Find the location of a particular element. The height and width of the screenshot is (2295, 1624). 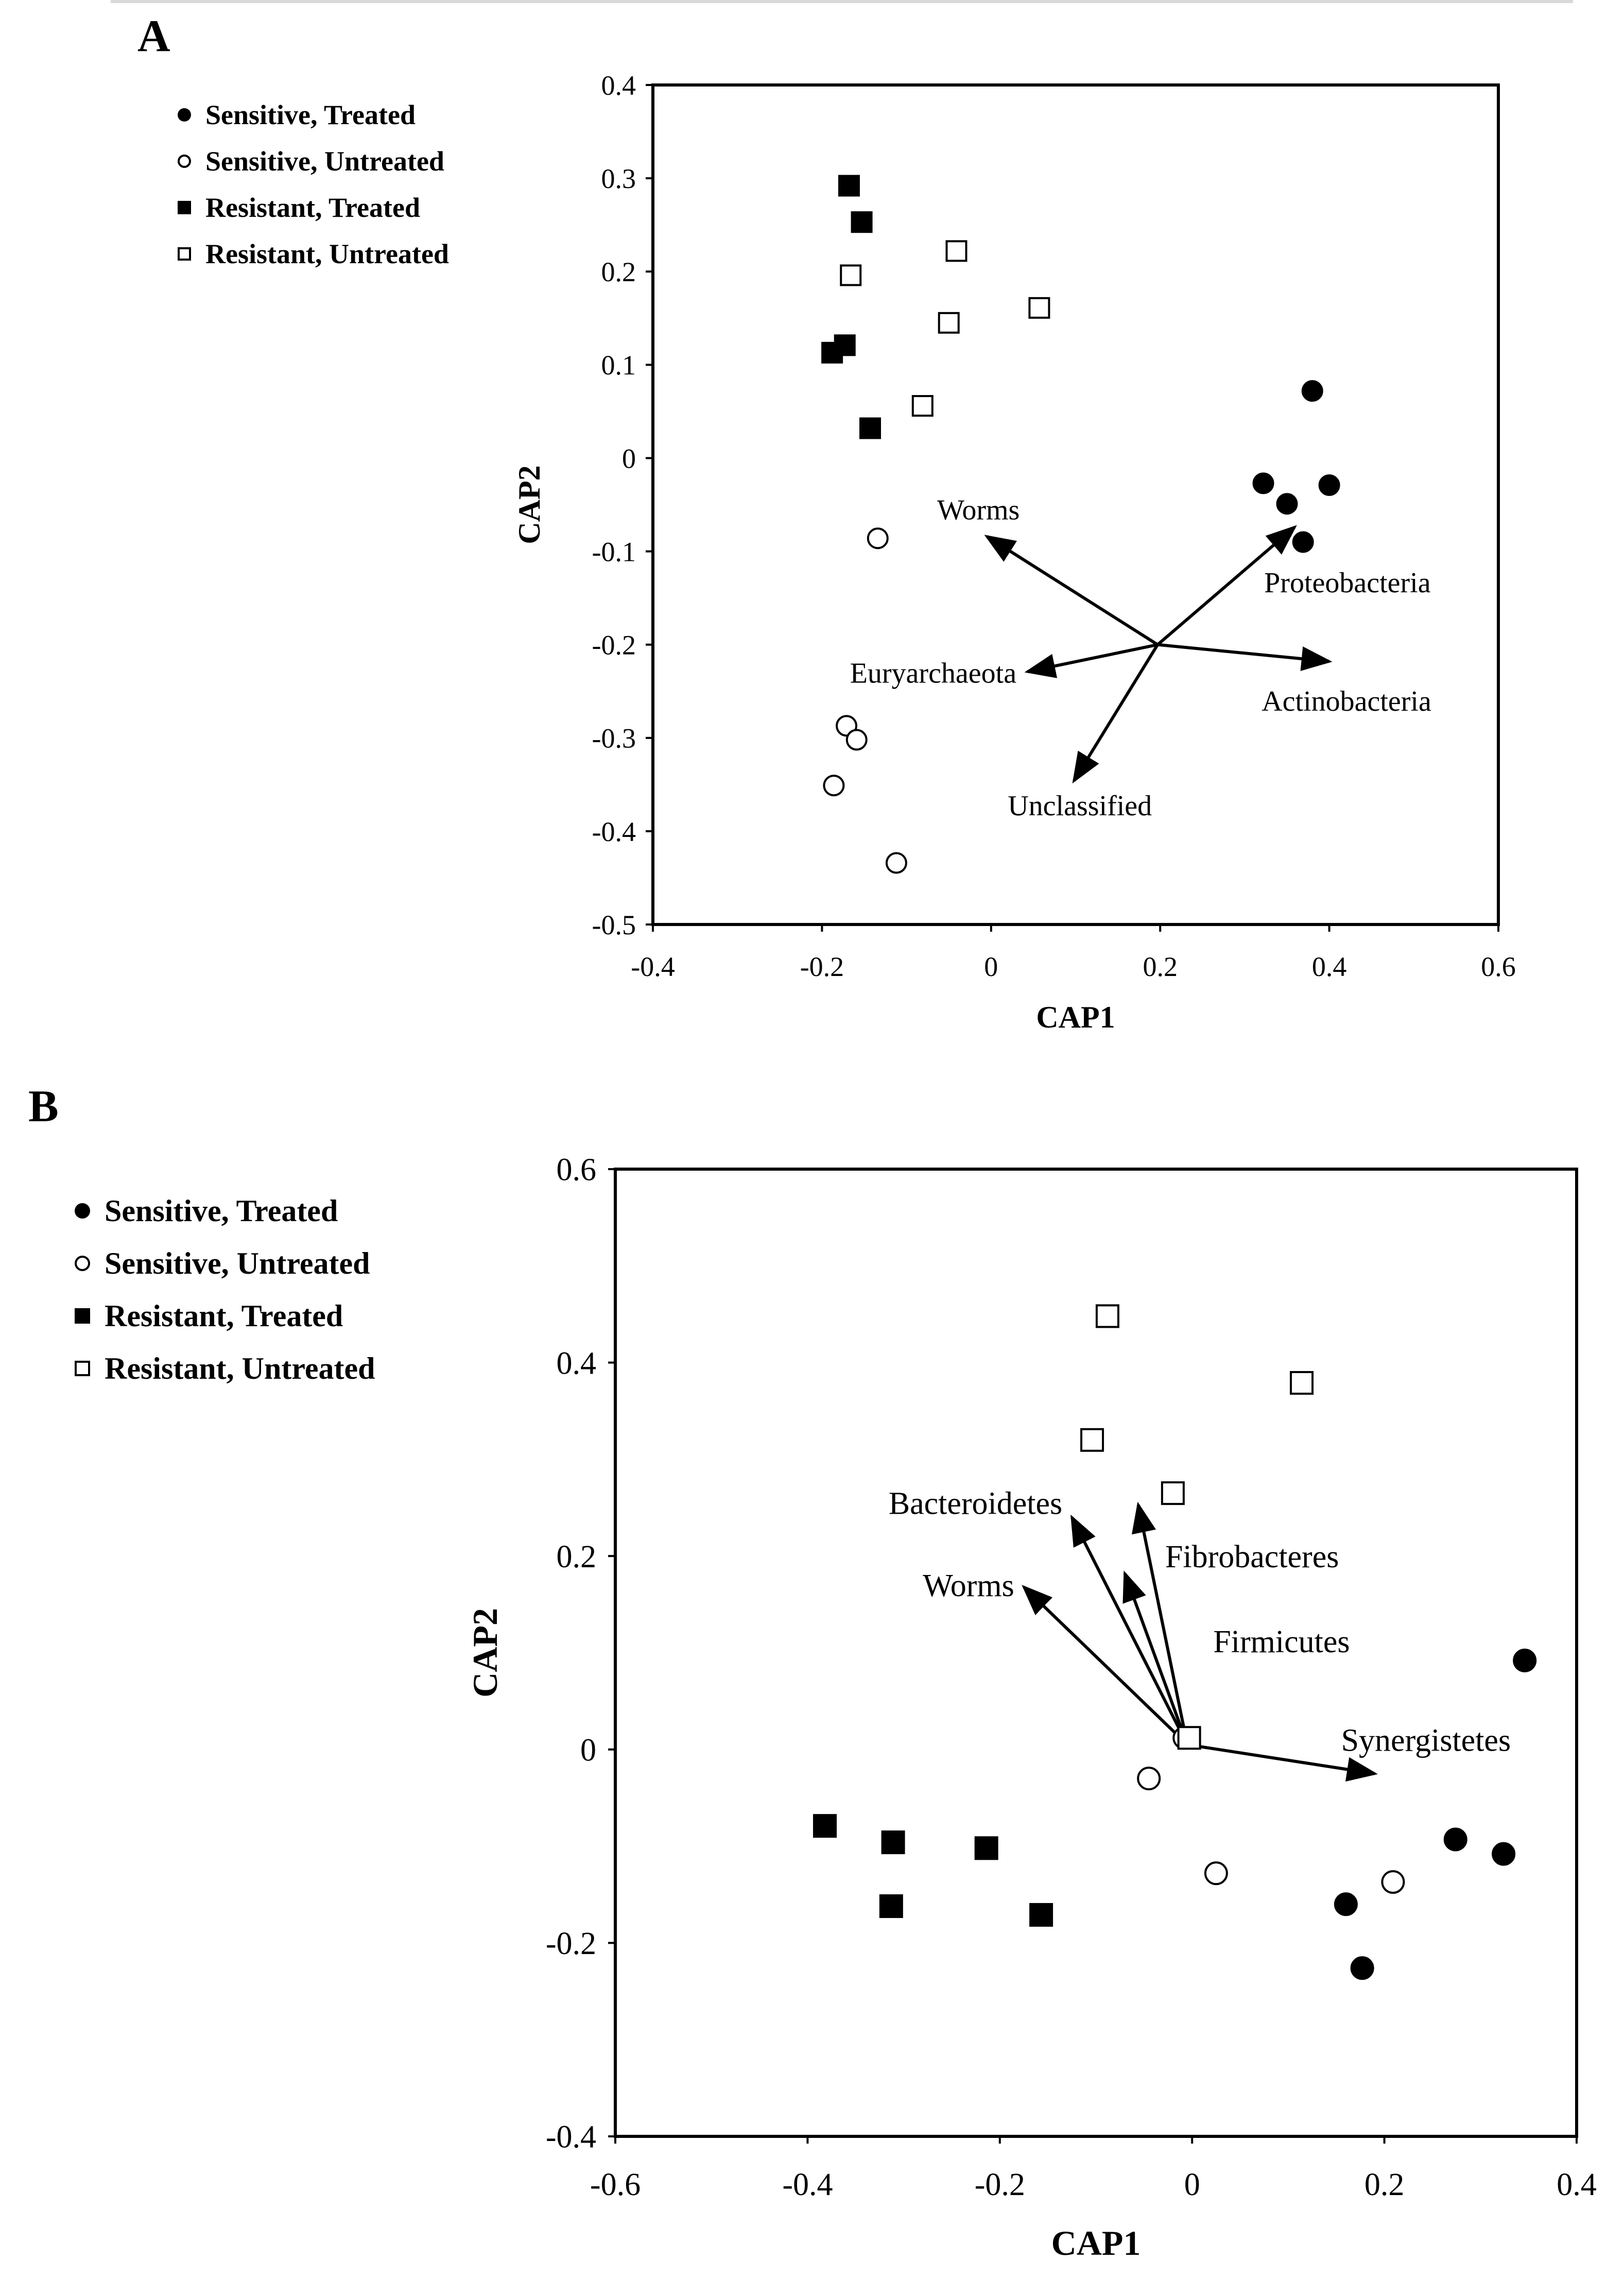

y-tick-label: 0.1 is located at coordinates (618, 366).